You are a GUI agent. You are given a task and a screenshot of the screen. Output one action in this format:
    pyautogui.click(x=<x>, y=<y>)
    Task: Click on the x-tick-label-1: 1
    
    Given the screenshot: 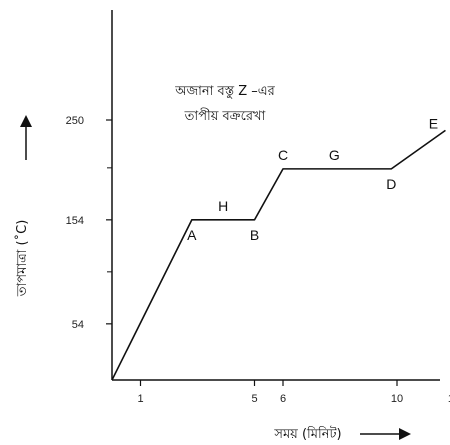 What is the action you would take?
    pyautogui.click(x=140, y=399)
    